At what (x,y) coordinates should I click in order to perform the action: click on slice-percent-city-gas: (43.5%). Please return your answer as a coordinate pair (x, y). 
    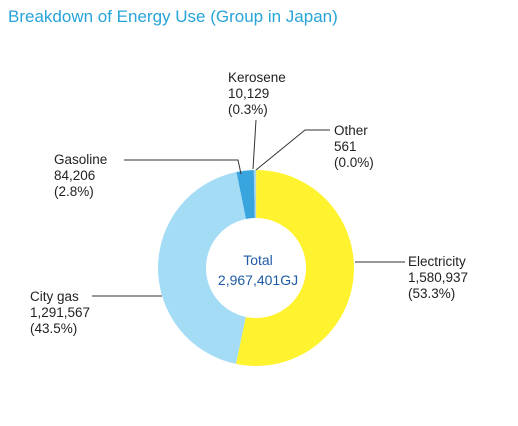
    Looking at the image, I should click on (54, 328).